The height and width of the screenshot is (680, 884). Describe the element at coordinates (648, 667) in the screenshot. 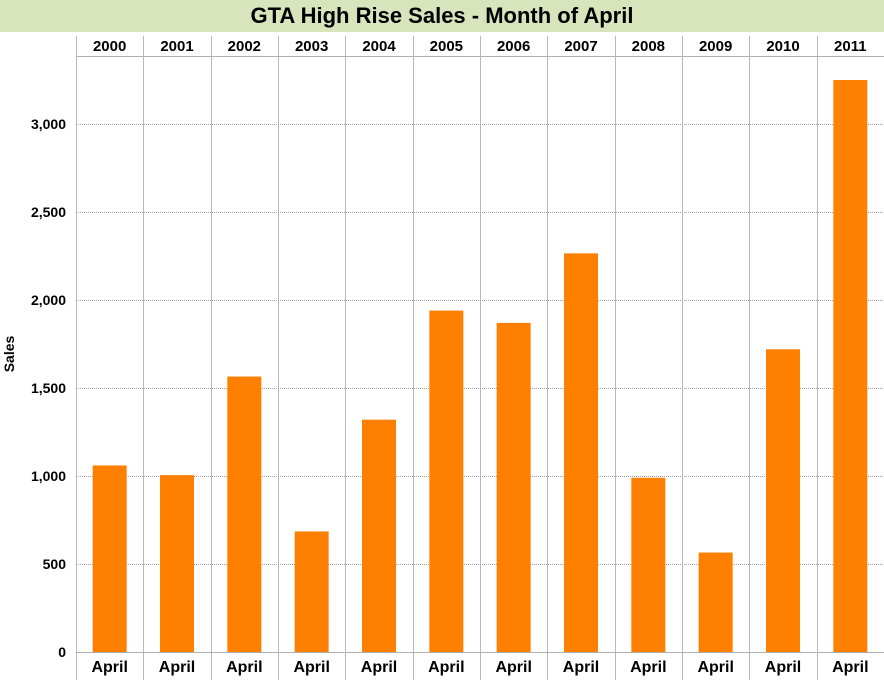

I see `x-sublabel-2008: April` at that location.